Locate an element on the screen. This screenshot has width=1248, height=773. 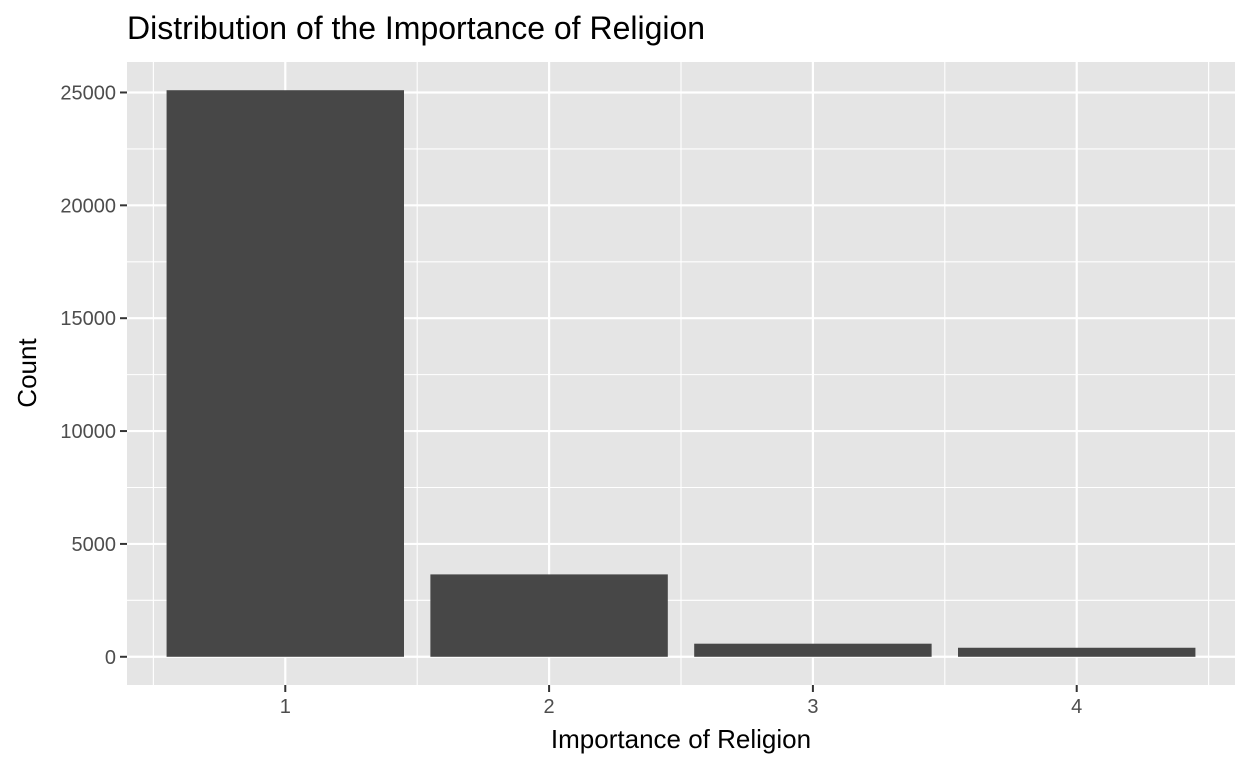
y-tick-label: 0 is located at coordinates (110, 658).